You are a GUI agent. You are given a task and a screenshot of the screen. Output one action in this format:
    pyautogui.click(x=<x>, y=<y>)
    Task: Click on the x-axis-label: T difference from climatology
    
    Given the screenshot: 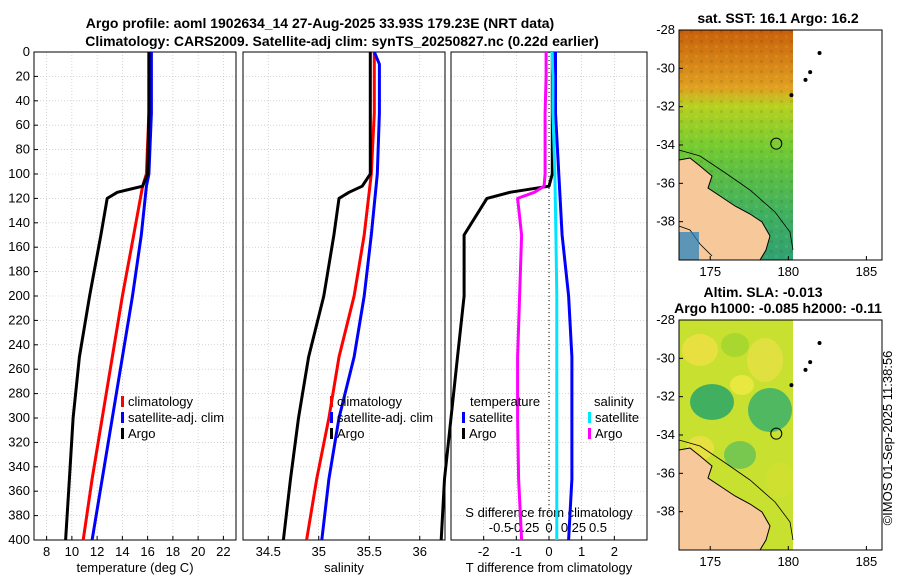 What is the action you would take?
    pyautogui.click(x=549, y=567)
    